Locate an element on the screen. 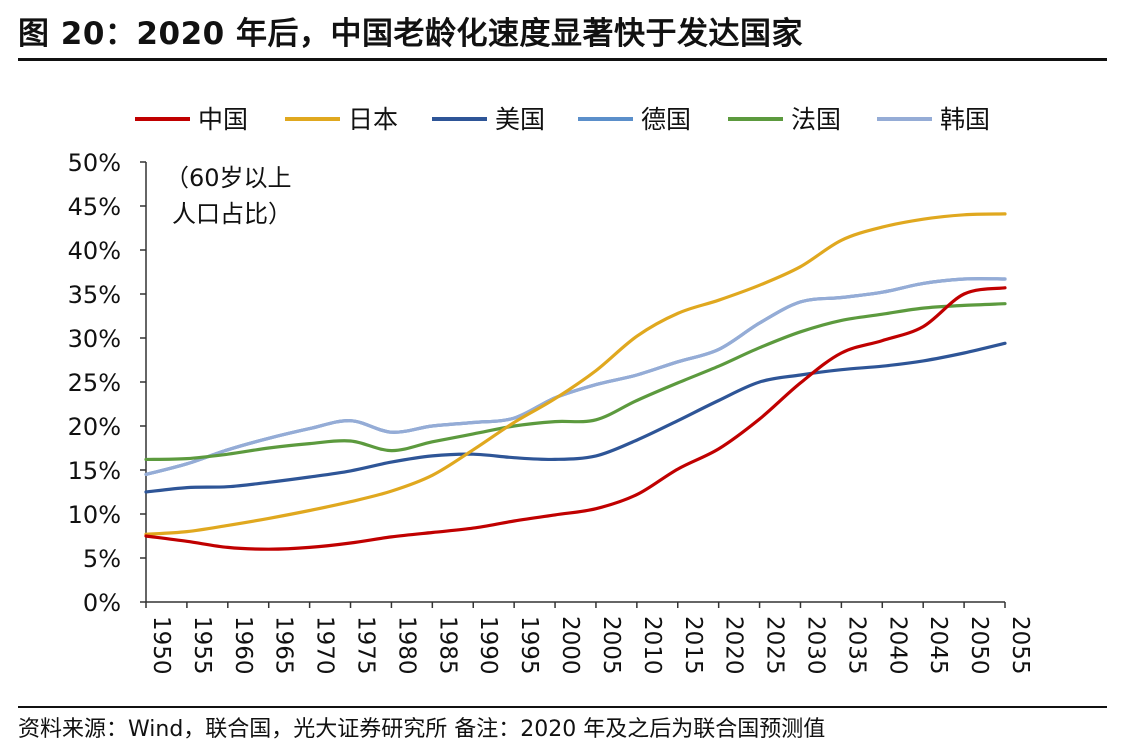  y-tick-label: 5% is located at coordinates (102, 559).